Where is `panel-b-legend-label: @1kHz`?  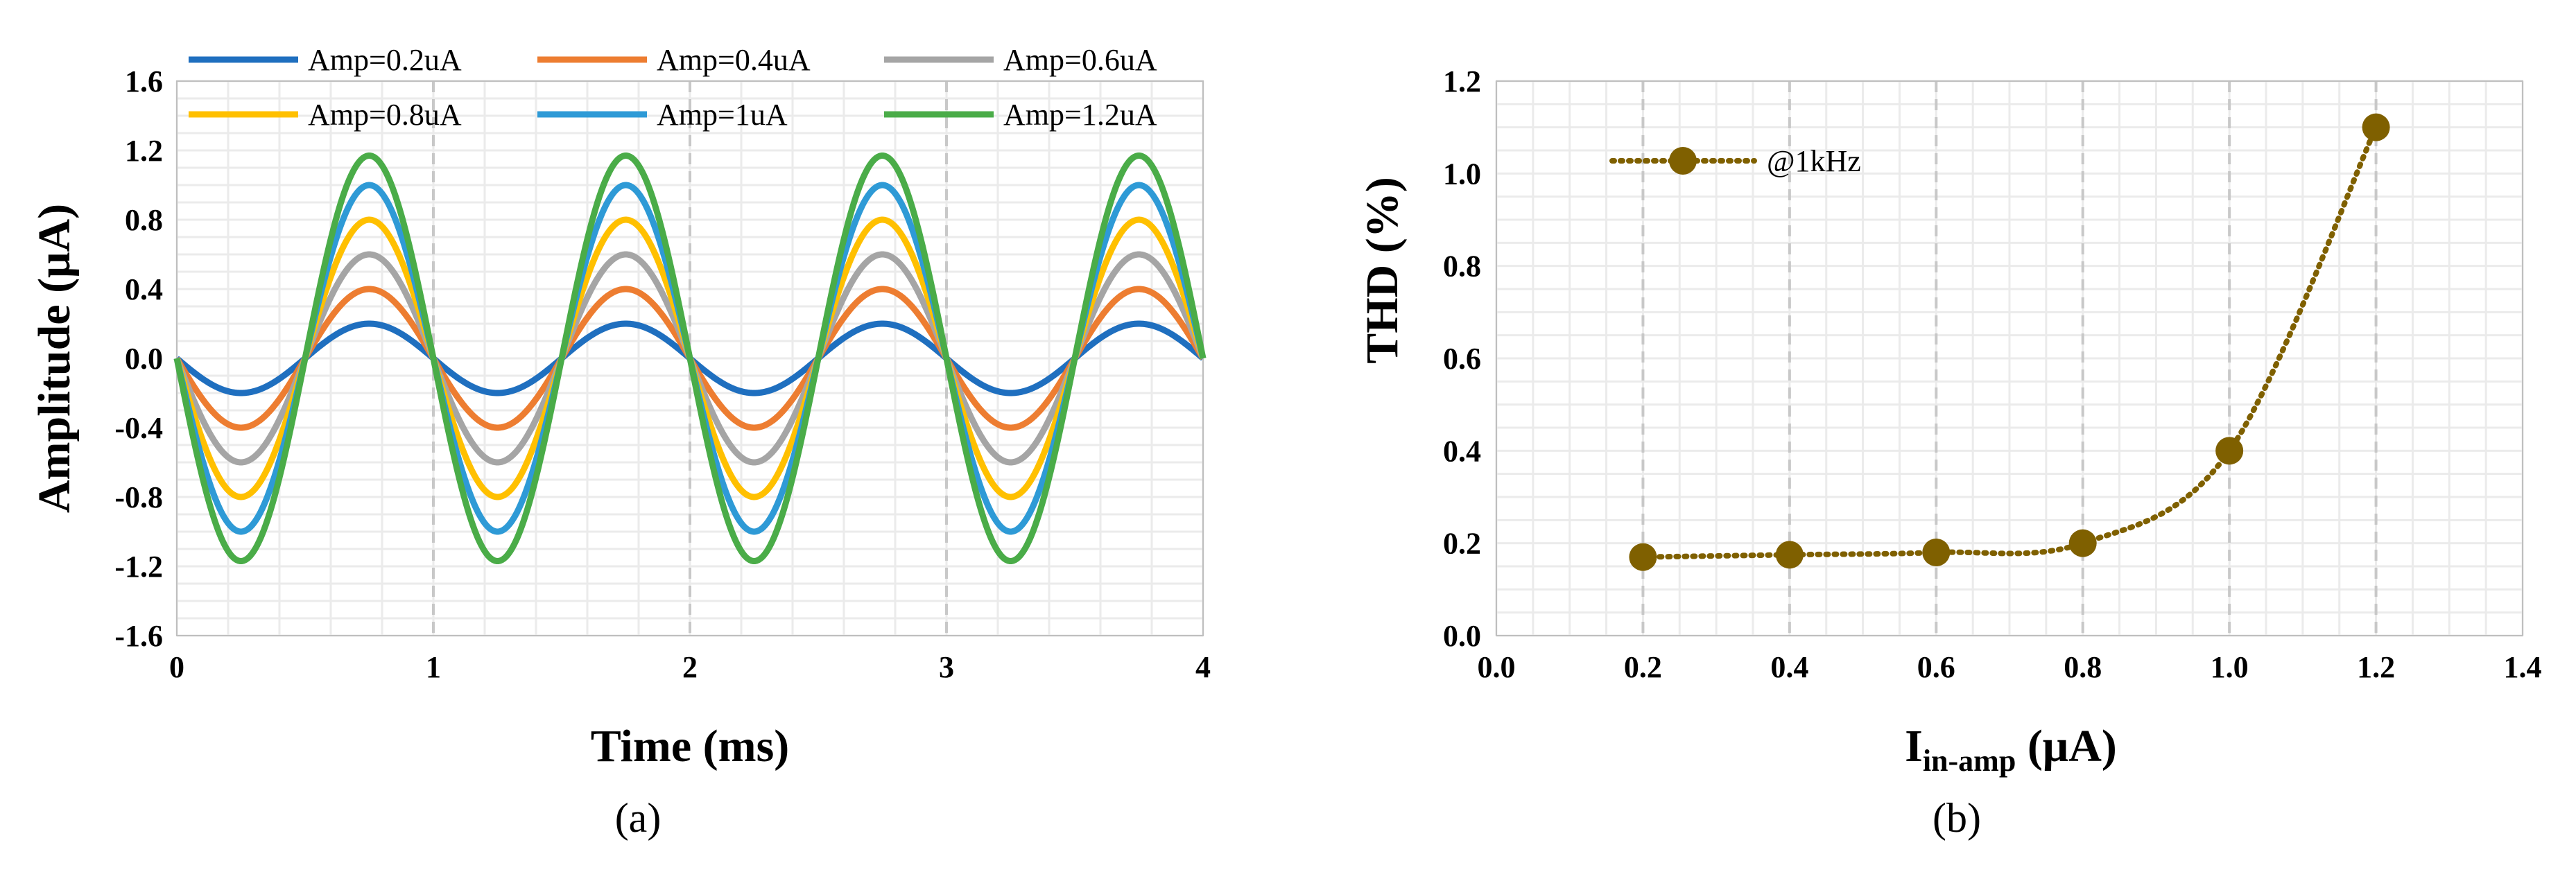
panel-b-legend-label: @1kHz is located at coordinates (1814, 161).